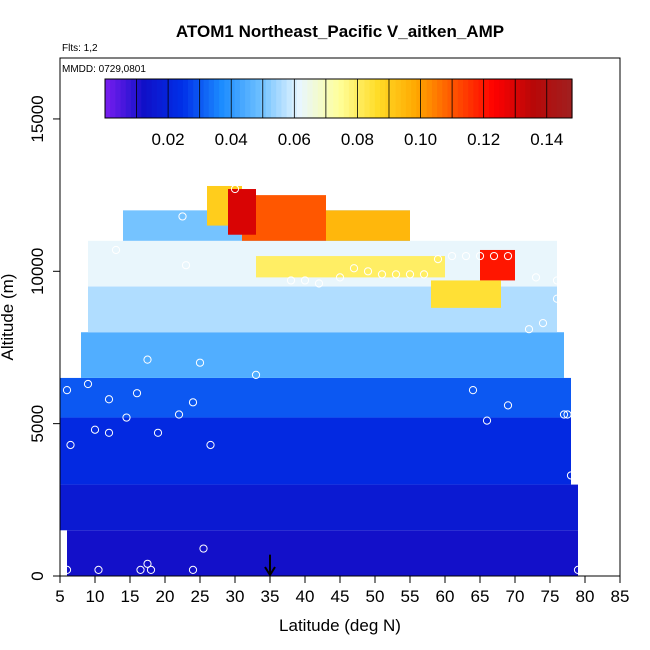 This screenshot has width=650, height=650. I want to click on y-axis: 0 5000 10000 15000, so click(44, 338).